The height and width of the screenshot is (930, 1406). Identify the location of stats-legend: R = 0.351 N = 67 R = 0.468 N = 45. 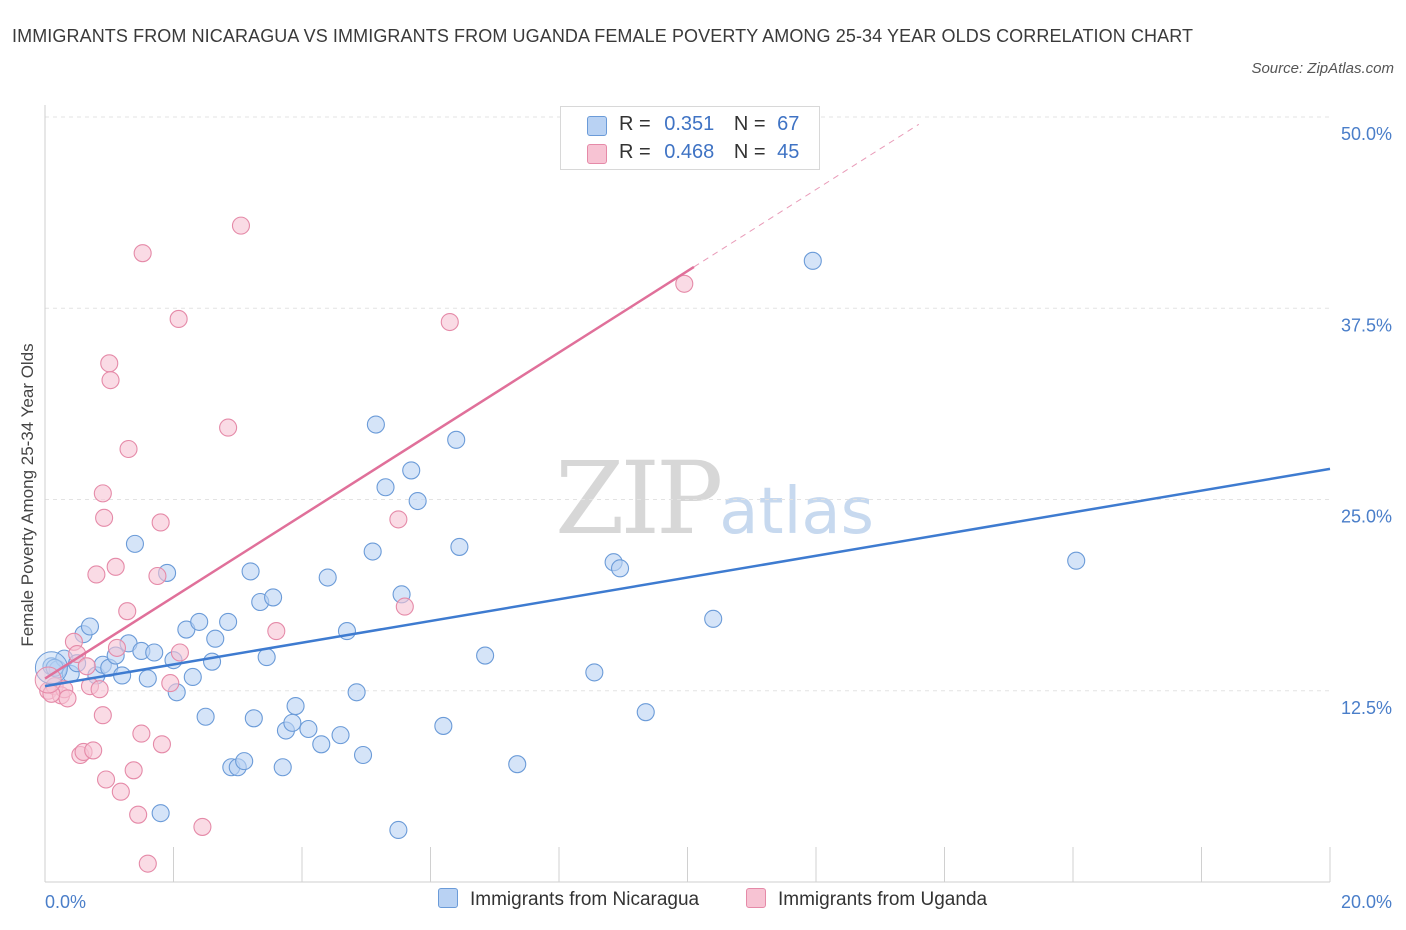
(690, 138).